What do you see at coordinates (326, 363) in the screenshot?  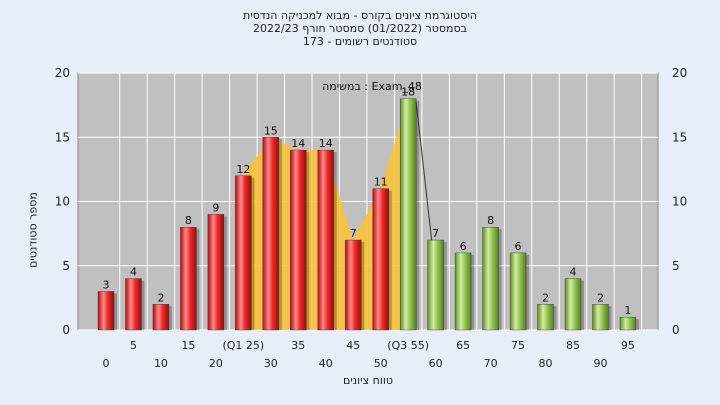 I see `x-tick-label: 40` at bounding box center [326, 363].